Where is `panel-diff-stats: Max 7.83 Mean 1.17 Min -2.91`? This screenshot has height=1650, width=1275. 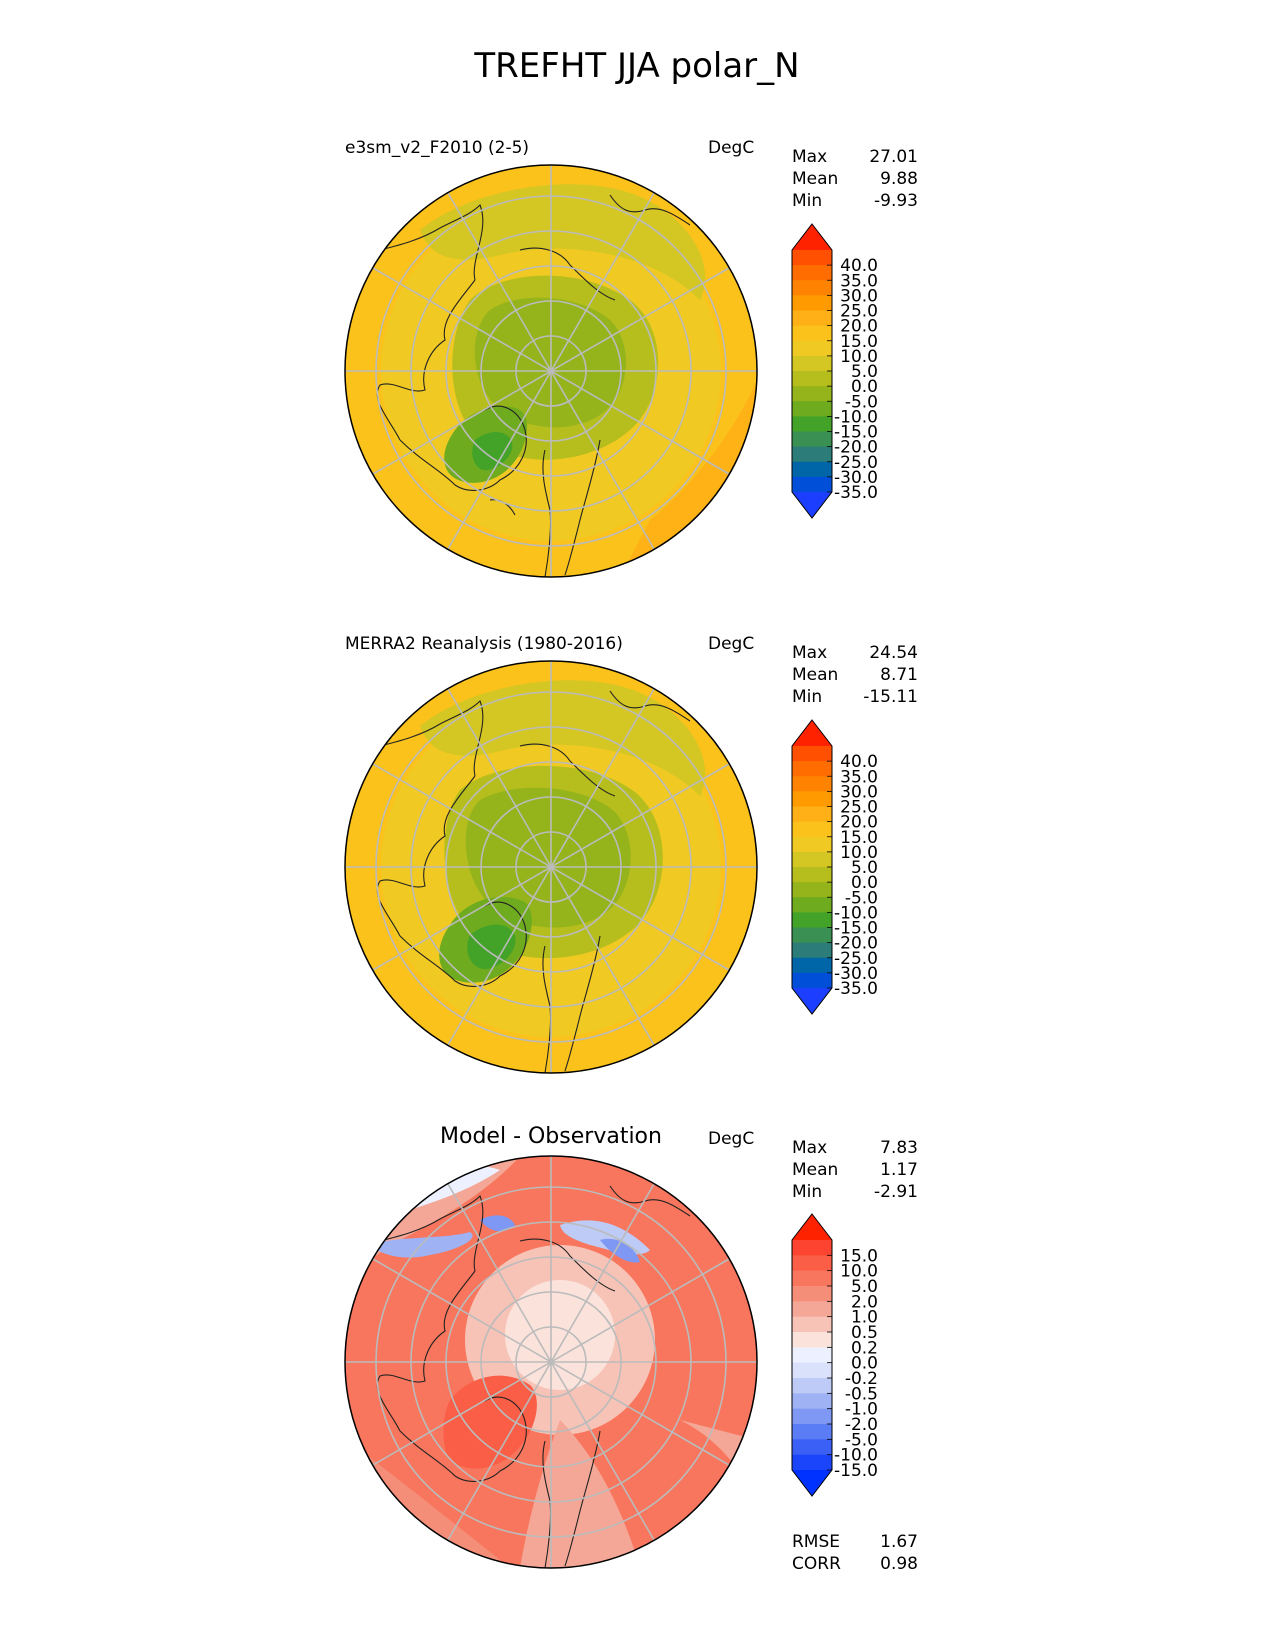 panel-diff-stats: Max 7.83 Mean 1.17 Min -2.91 is located at coordinates (855, 1170).